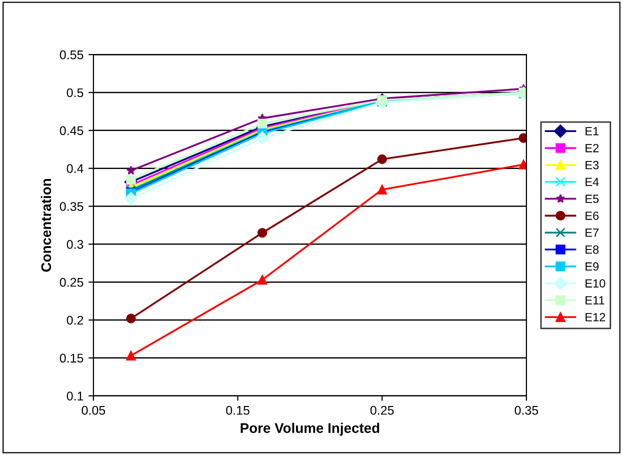 The width and height of the screenshot is (623, 455). What do you see at coordinates (595, 300) in the screenshot?
I see `legend-label: E11` at bounding box center [595, 300].